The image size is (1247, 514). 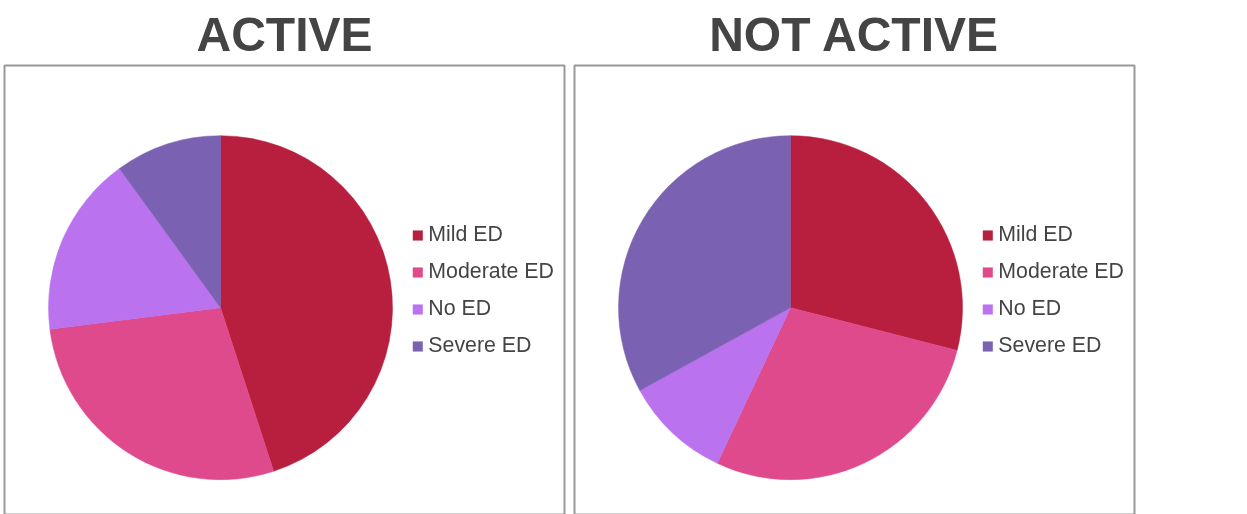 What do you see at coordinates (284, 34) in the screenshot?
I see `chart-title: ACTIVE` at bounding box center [284, 34].